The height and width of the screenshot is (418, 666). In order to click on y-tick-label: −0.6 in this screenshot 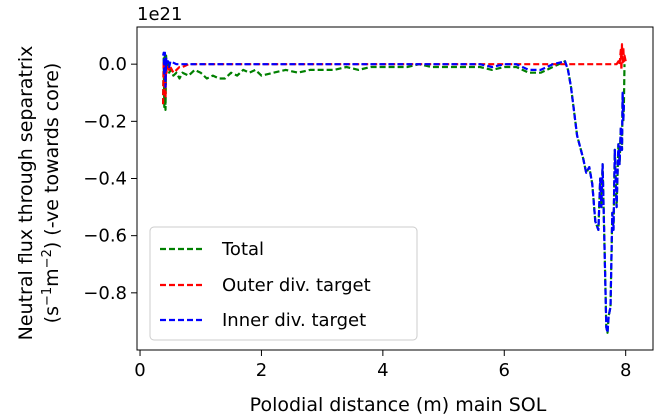, I will do `click(105, 236)`.